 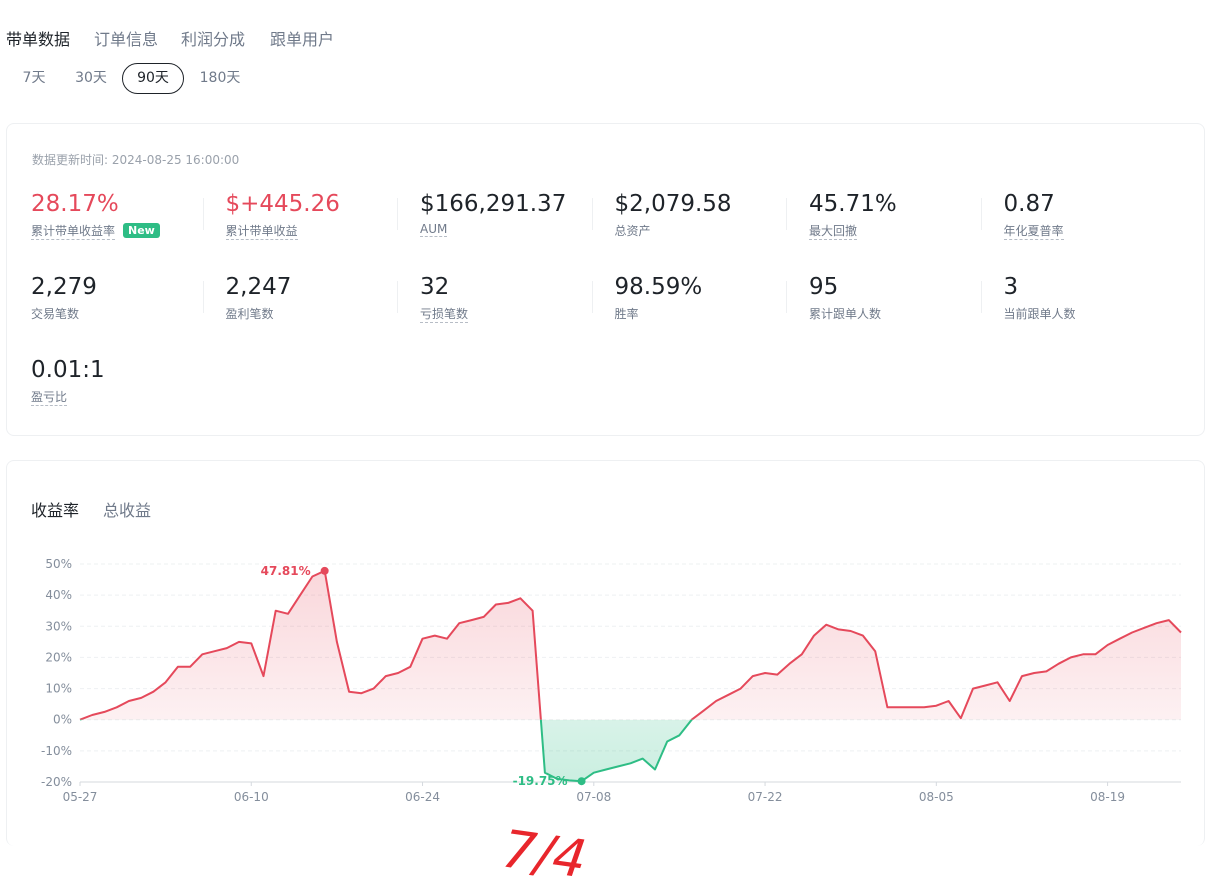 I want to click on stat-value: 2,279, so click(x=64, y=287).